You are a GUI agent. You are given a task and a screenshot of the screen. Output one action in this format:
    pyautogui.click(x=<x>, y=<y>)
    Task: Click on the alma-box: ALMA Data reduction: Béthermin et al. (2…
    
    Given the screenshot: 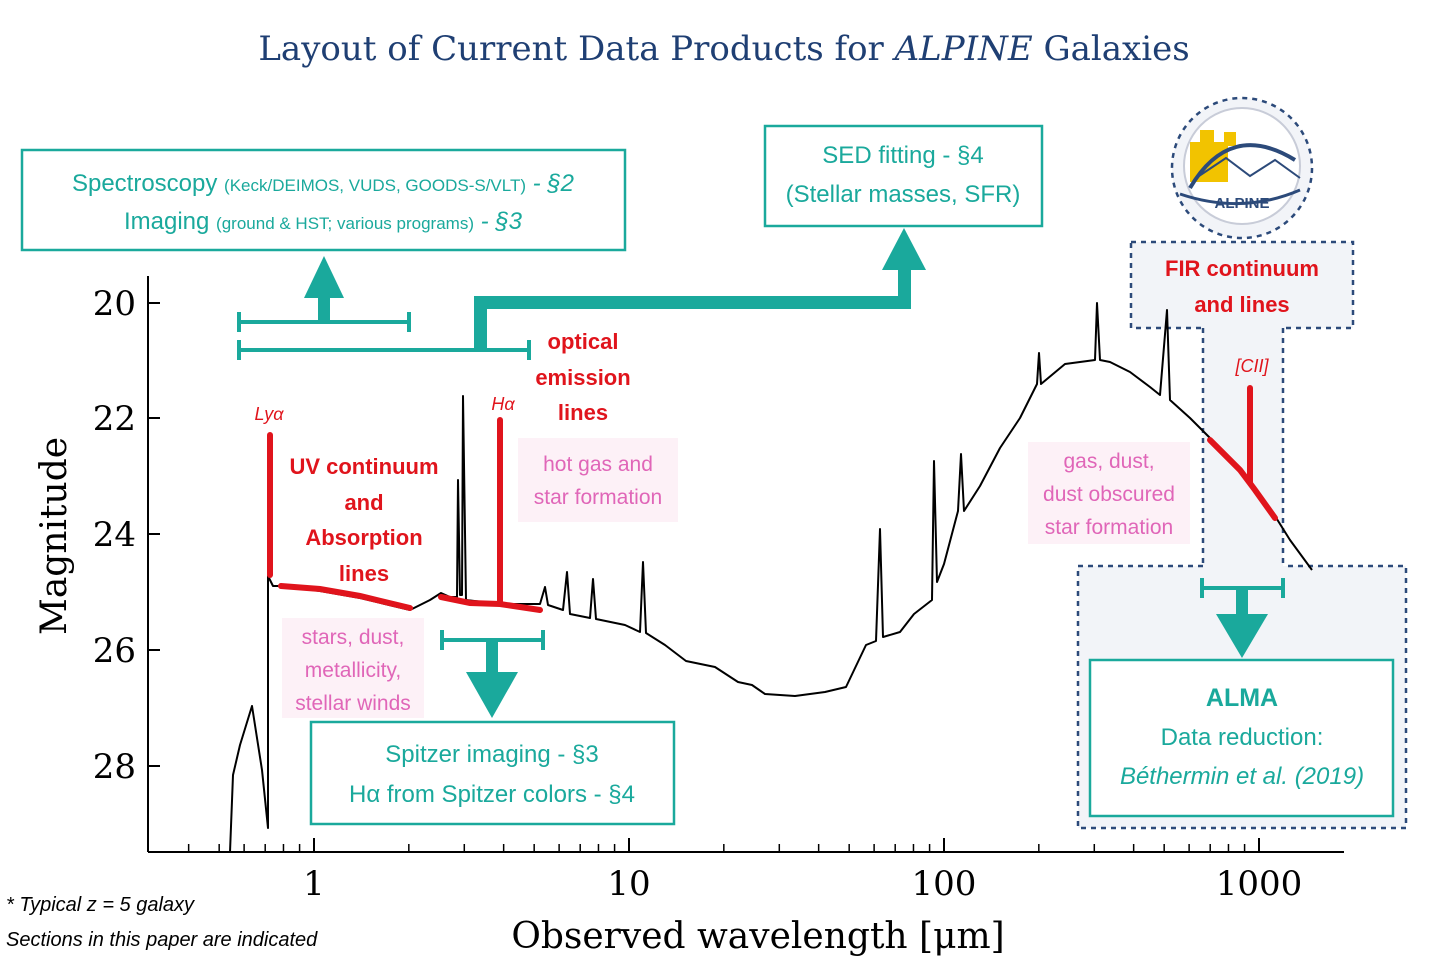 What is the action you would take?
    pyautogui.click(x=1241, y=738)
    